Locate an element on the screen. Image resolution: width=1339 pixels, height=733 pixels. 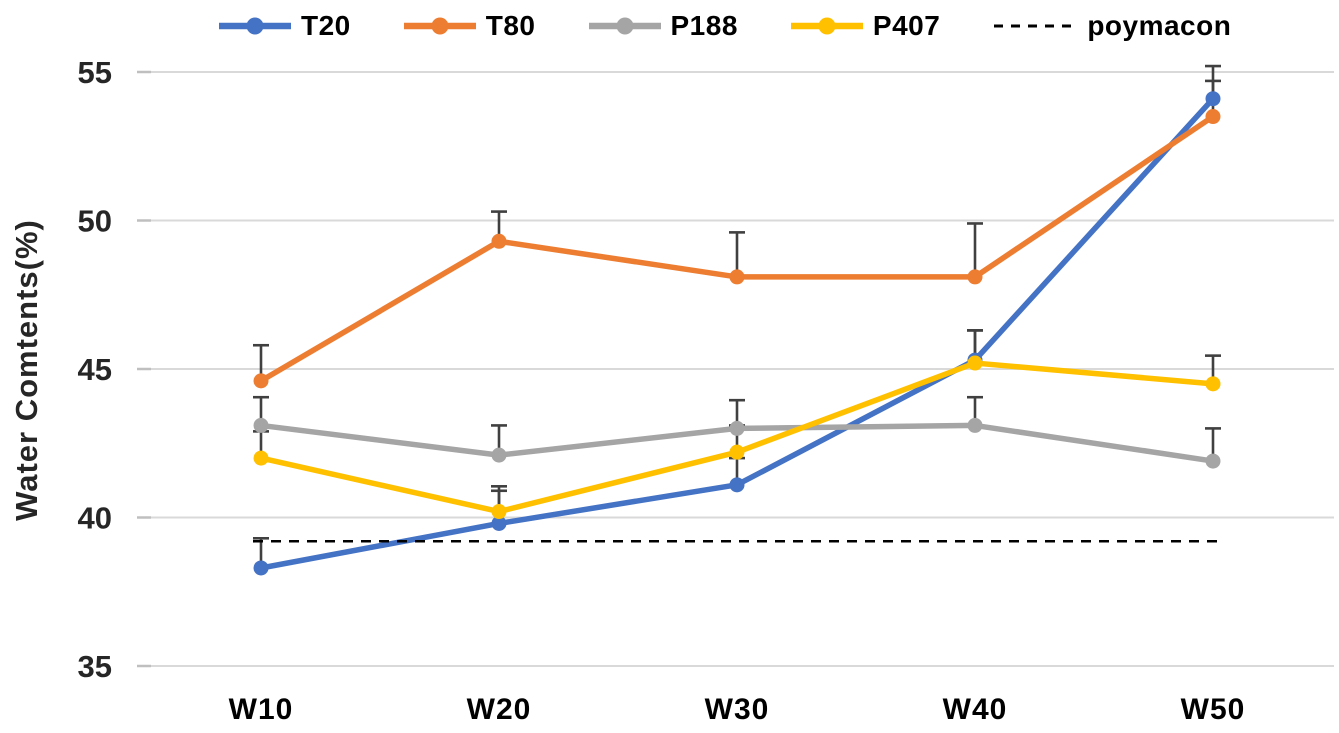
legend-label: T20 is located at coordinates (326, 25).